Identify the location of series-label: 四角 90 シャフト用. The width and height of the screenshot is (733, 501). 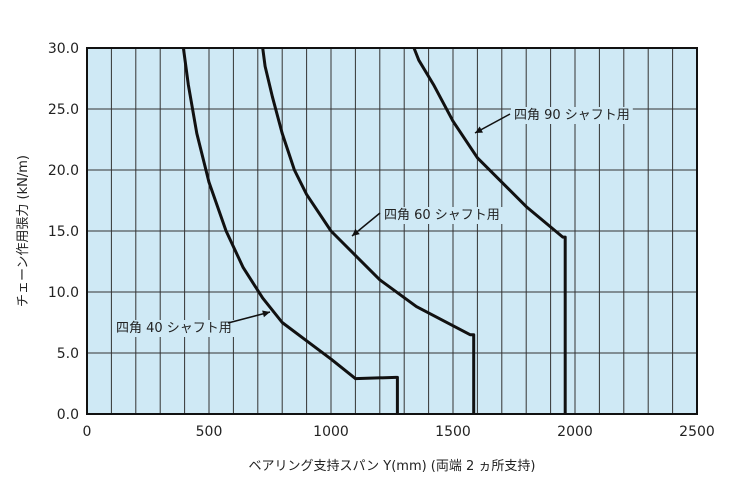
(572, 115).